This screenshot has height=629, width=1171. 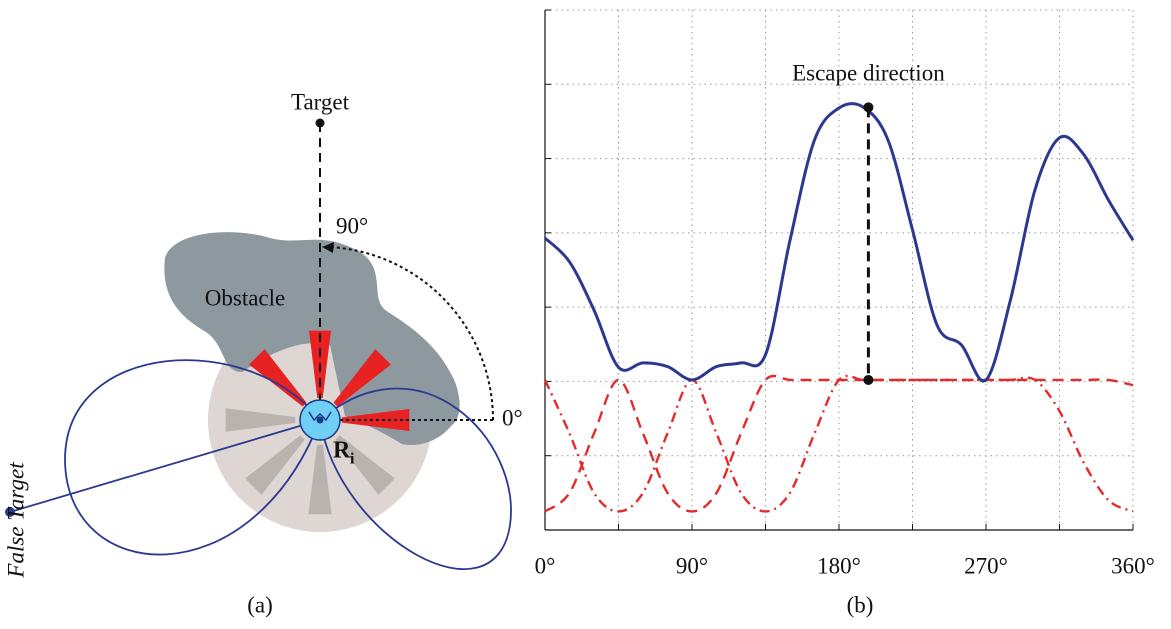 I want to click on field-lobes, so click(x=288, y=464).